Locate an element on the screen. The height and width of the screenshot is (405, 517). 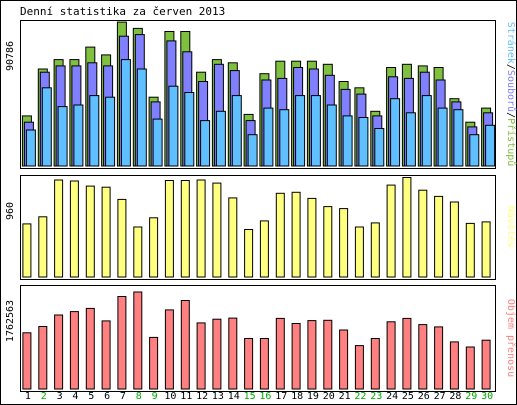
x-tick-label-28: 28 is located at coordinates (455, 396).